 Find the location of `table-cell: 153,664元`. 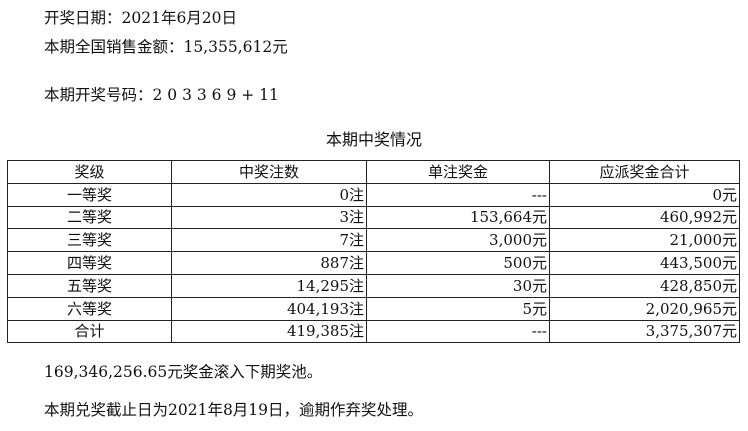

table-cell: 153,664元 is located at coordinates (458, 217).